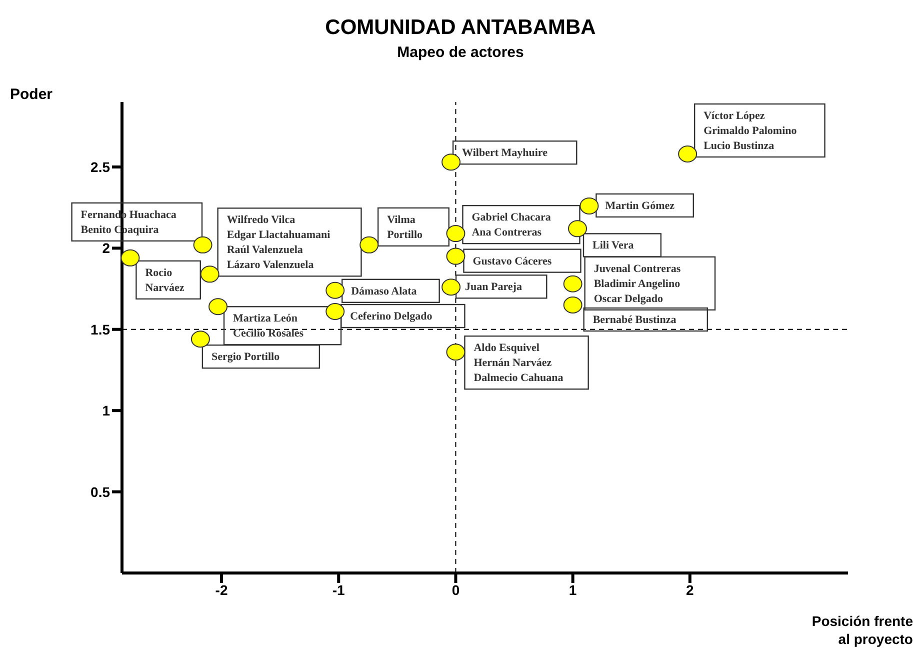 The height and width of the screenshot is (651, 913). Describe the element at coordinates (460, 28) in the screenshot. I see `chart-title: COMUNIDAD ANTABAMBA` at that location.